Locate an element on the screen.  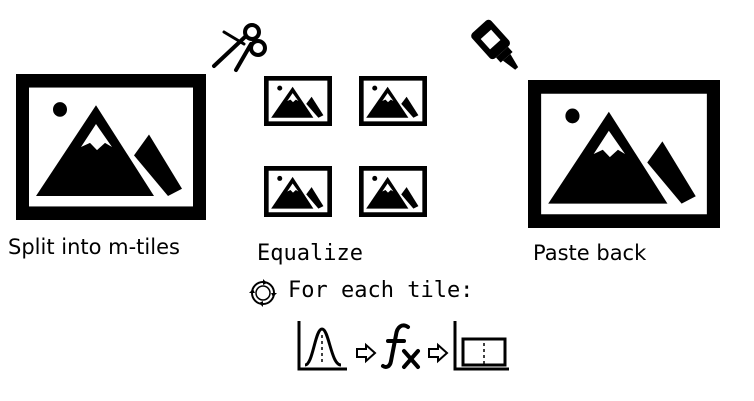
arrow-right-icon is located at coordinates (366, 353).